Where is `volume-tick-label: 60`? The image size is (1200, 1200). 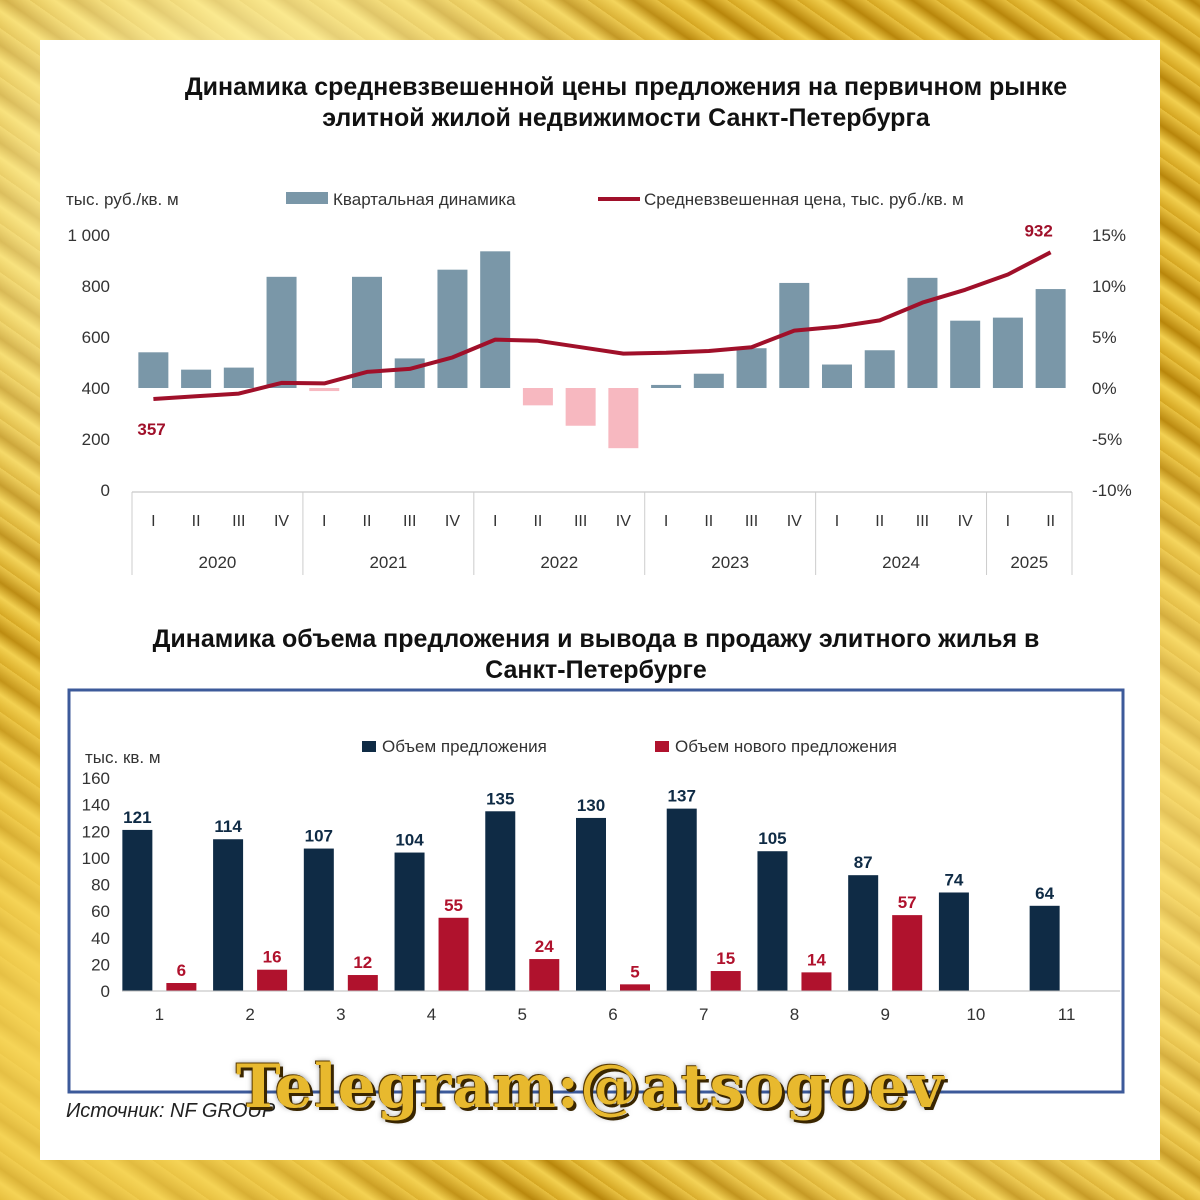
volume-tick-label: 60 is located at coordinates (100, 911).